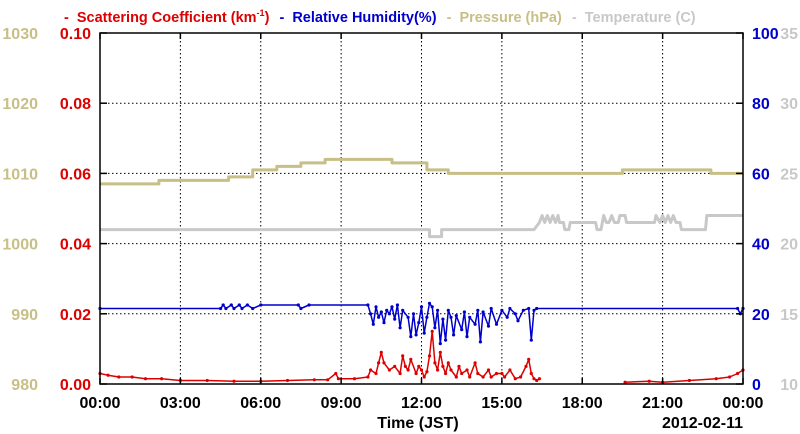 This screenshot has height=434, width=800. I want to click on legend-marker-pressure: -, so click(449, 18).